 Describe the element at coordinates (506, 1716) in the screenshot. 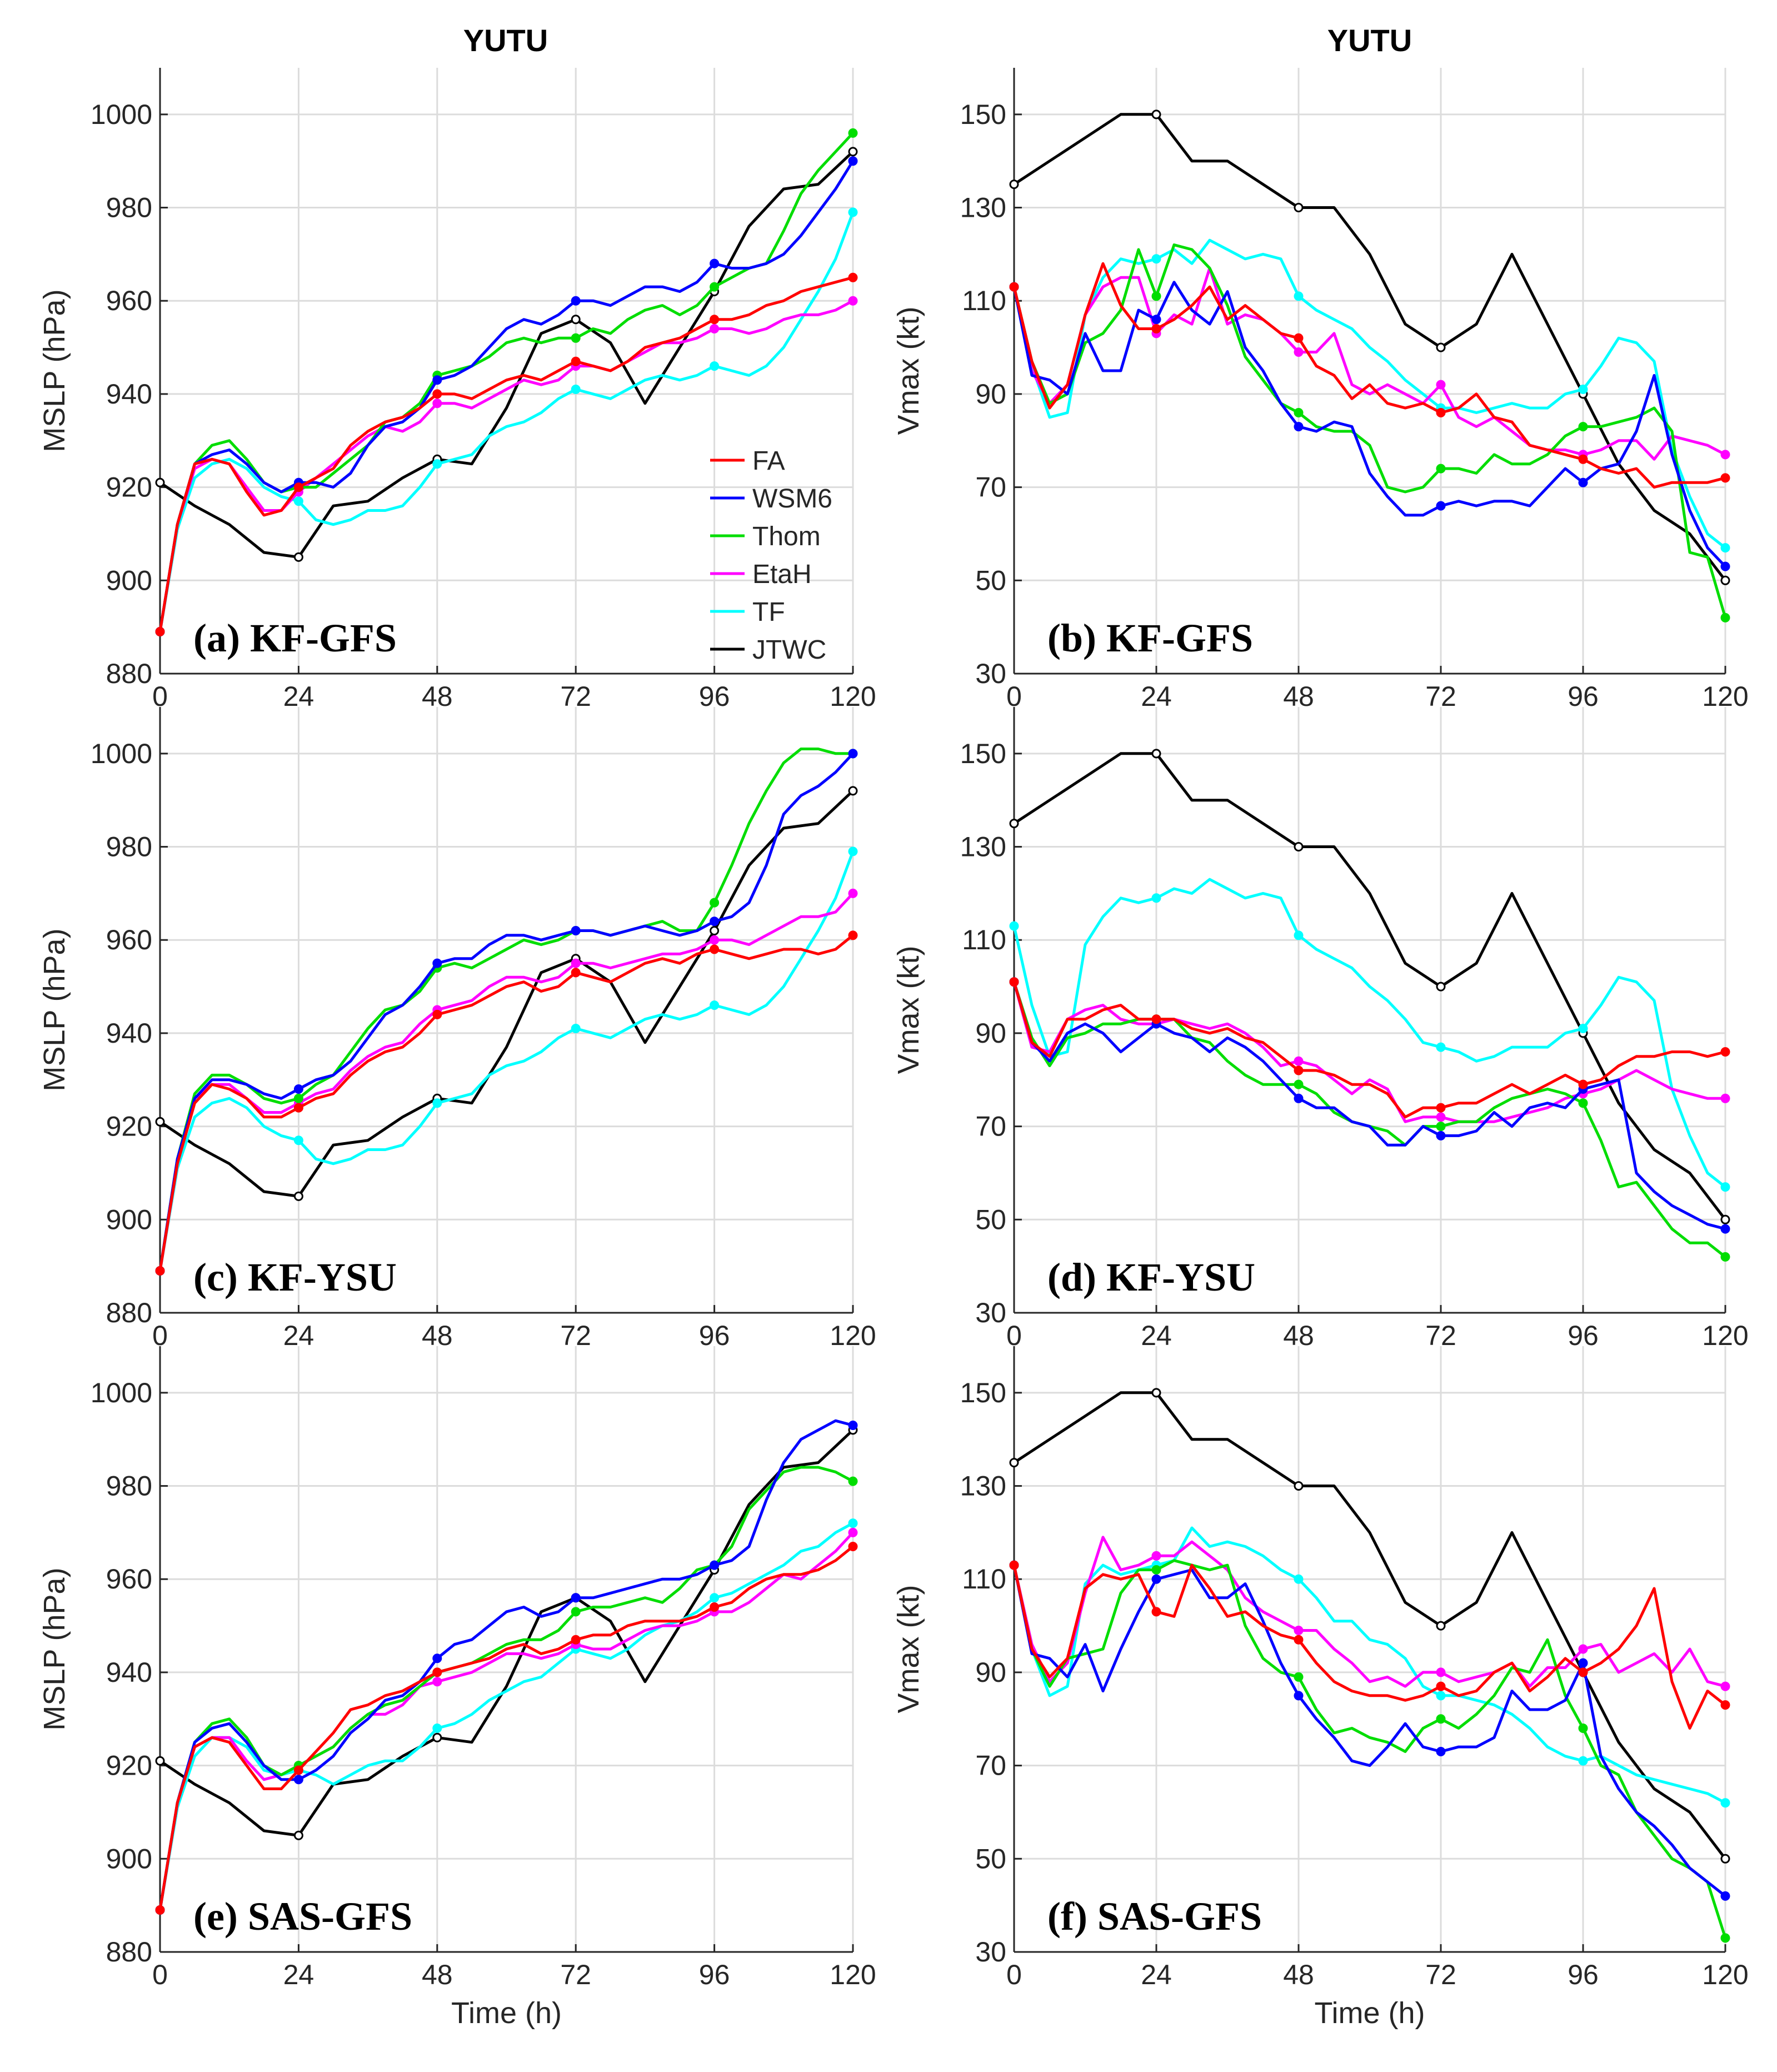

I see `series-line-tf` at that location.